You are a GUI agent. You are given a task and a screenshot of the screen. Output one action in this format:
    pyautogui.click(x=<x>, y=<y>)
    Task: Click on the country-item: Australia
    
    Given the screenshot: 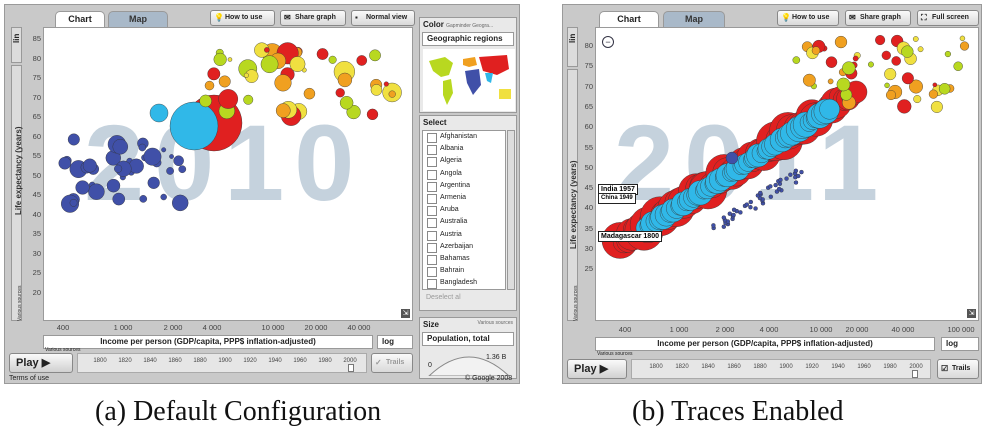 What is the action you would take?
    pyautogui.click(x=464, y=222)
    